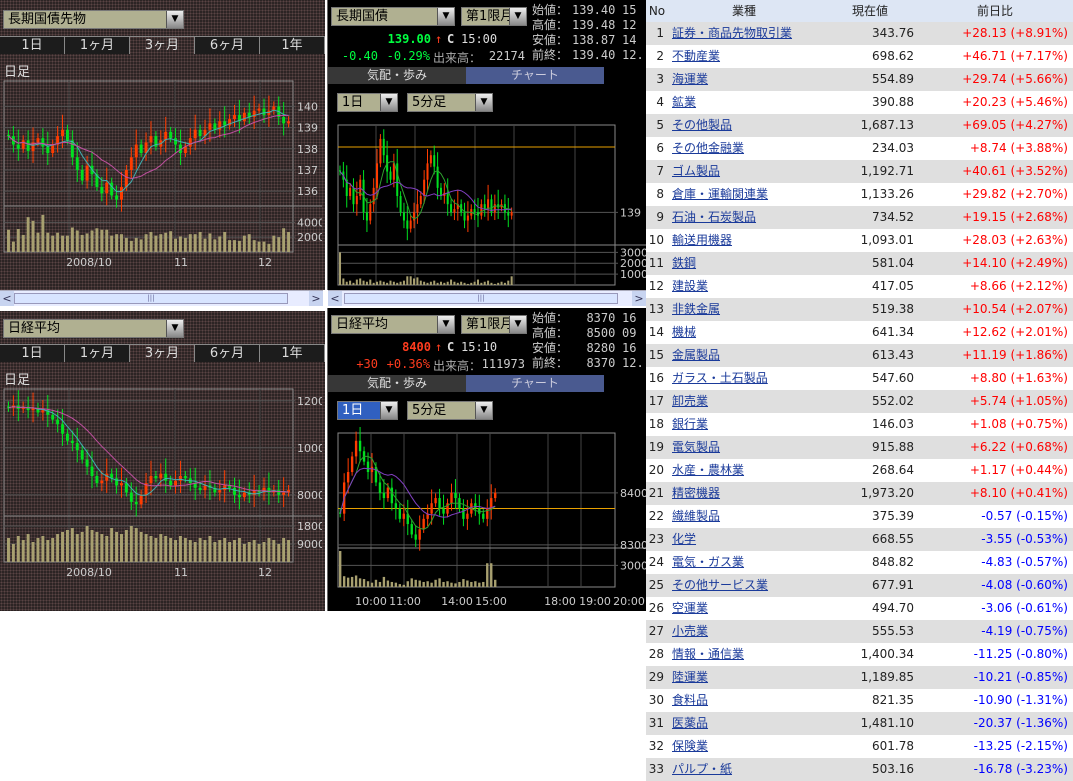  I want to click on sector-link: 電気・ガス業, so click(708, 562).